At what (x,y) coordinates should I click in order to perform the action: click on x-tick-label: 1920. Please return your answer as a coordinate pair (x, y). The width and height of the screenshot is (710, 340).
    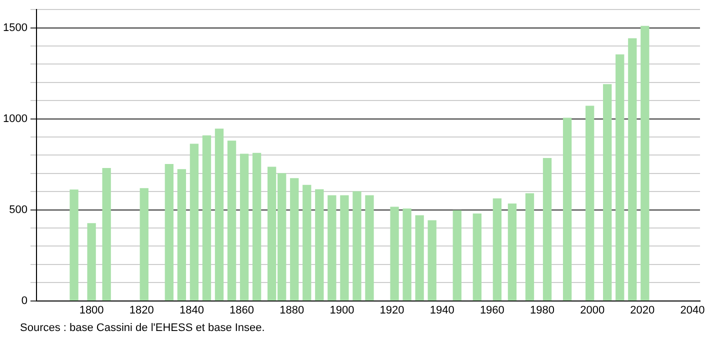
    Looking at the image, I should click on (392, 310).